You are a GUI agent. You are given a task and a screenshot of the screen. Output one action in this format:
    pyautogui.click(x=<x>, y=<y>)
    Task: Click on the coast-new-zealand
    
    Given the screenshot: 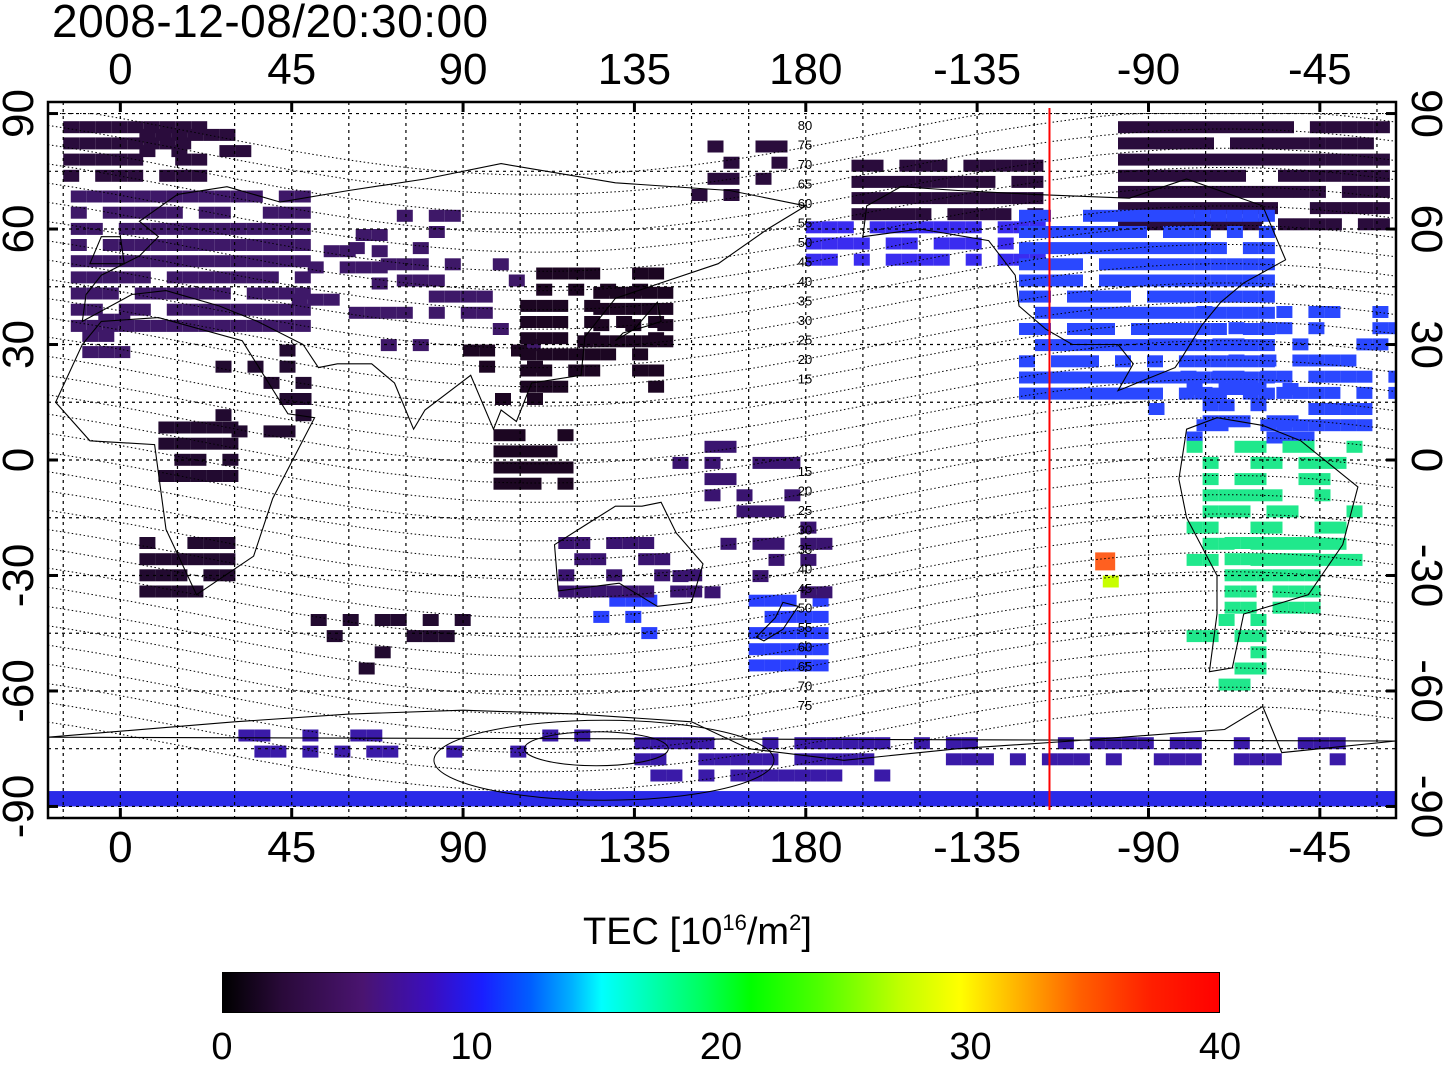 What is the action you would take?
    pyautogui.click(x=777, y=621)
    